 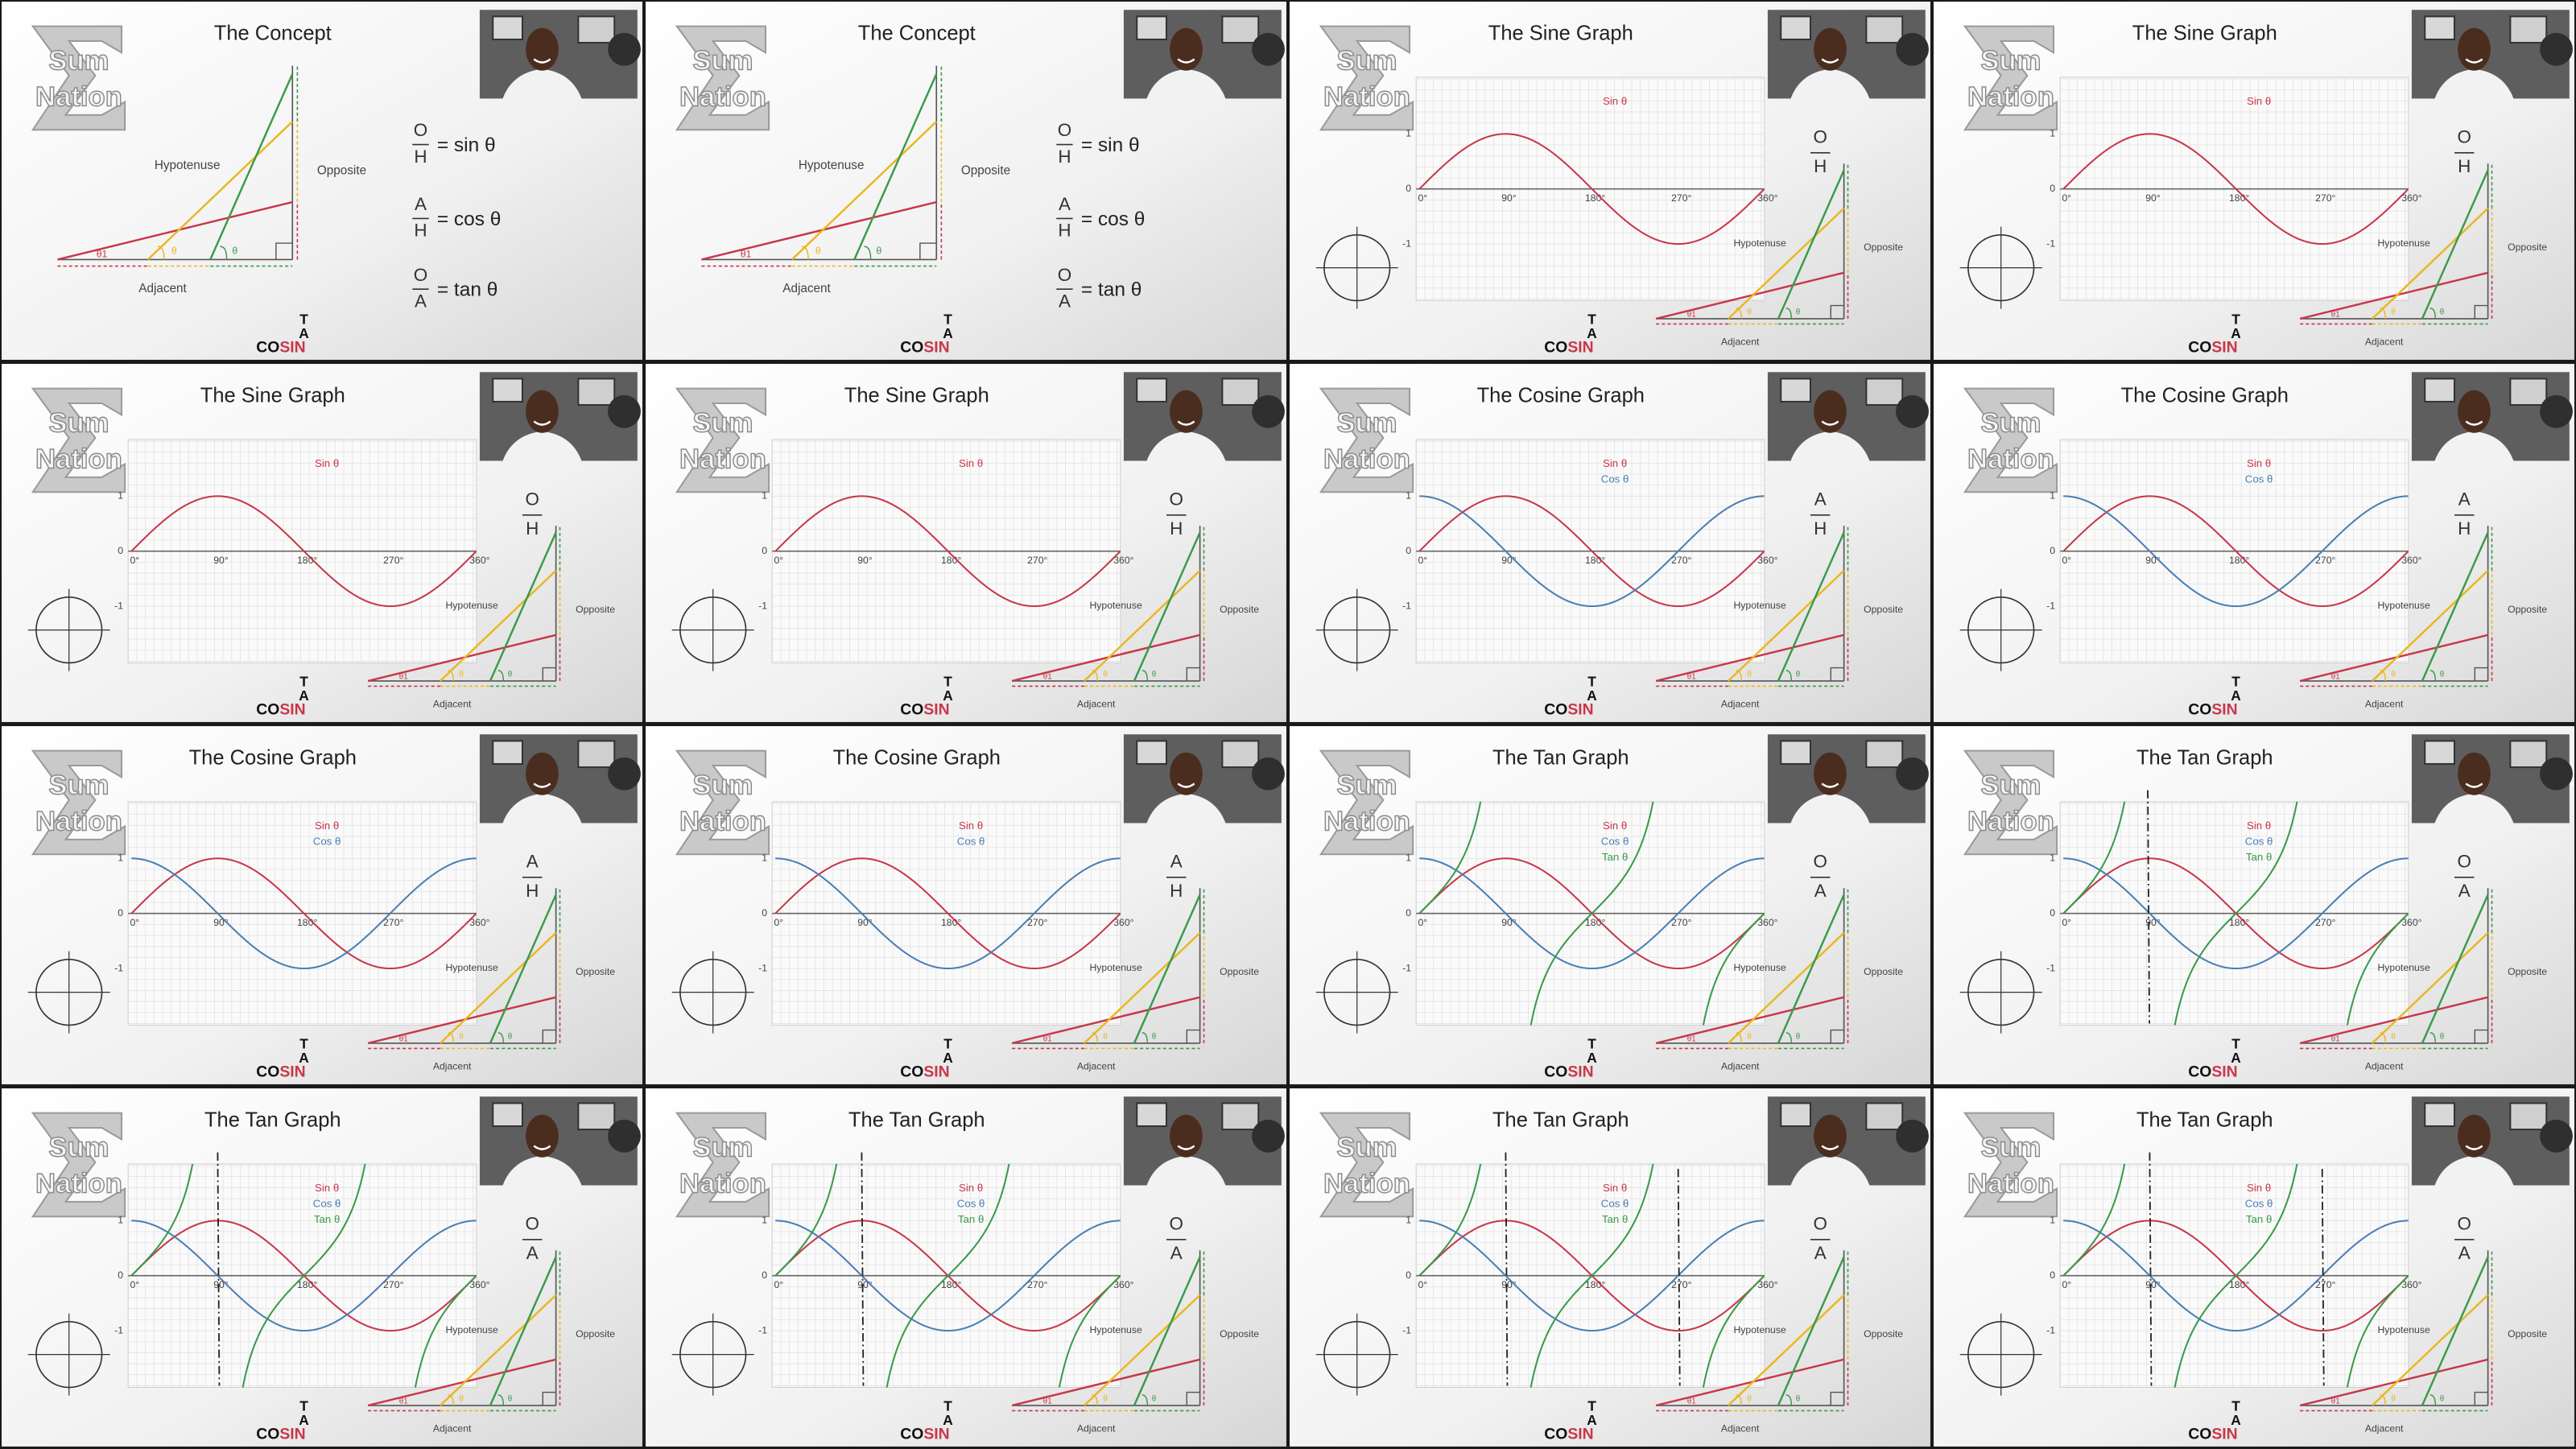 What do you see at coordinates (1366, 61) in the screenshot?
I see `logo-text: Sum` at bounding box center [1366, 61].